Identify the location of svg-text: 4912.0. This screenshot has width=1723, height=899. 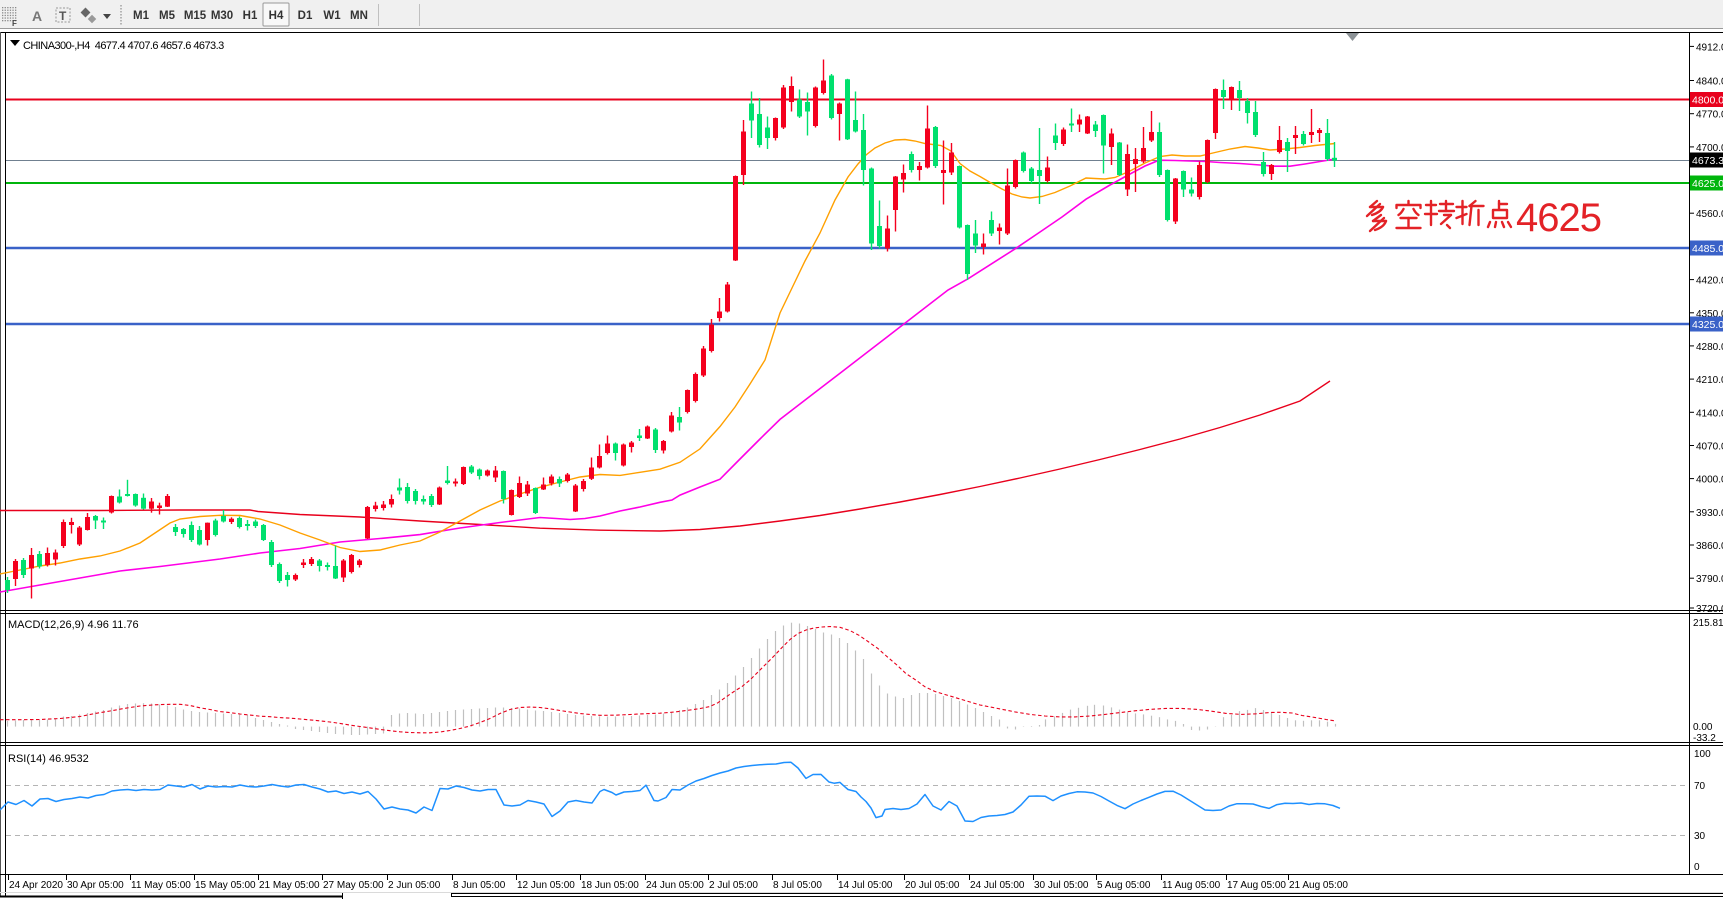
(1709, 47).